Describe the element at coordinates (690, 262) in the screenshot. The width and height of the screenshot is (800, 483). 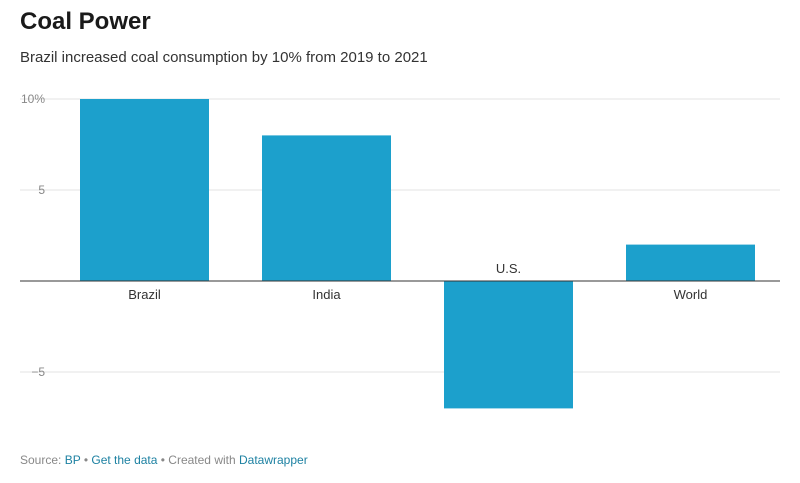
I see `bar-world` at that location.